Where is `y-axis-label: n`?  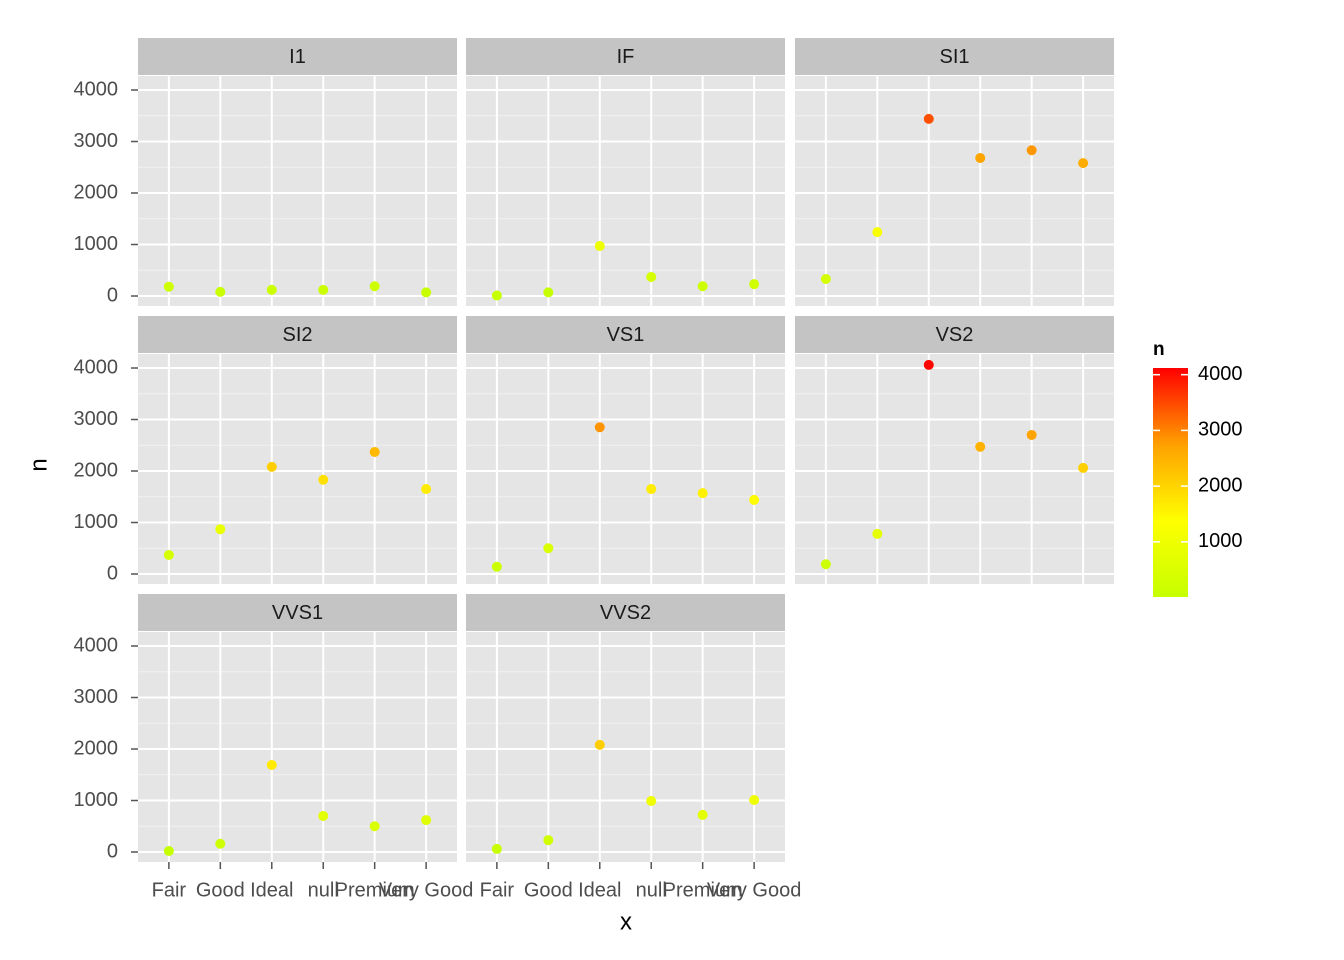 y-axis-label: n is located at coordinates (38, 464).